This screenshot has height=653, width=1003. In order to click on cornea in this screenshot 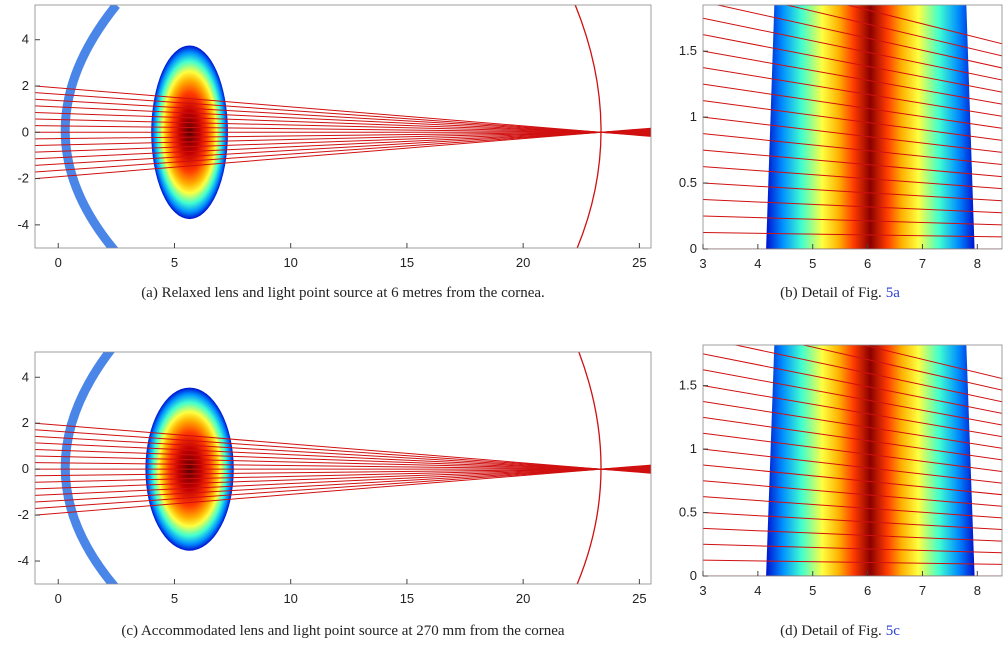, I will do `click(89, 468)`.